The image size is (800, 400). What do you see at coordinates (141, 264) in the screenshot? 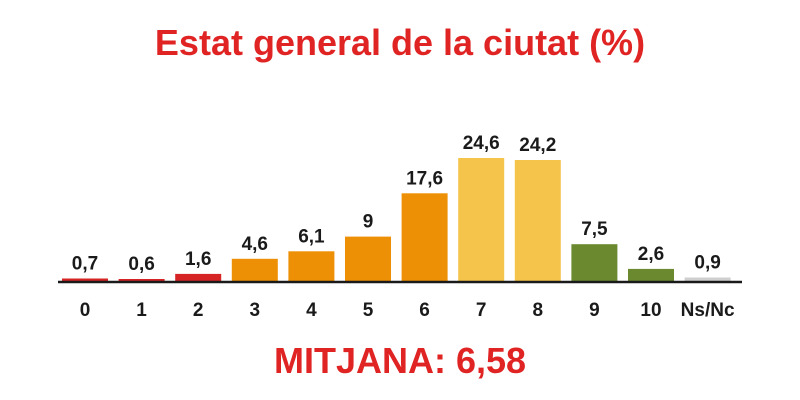
I see `value-label: 0,6` at bounding box center [141, 264].